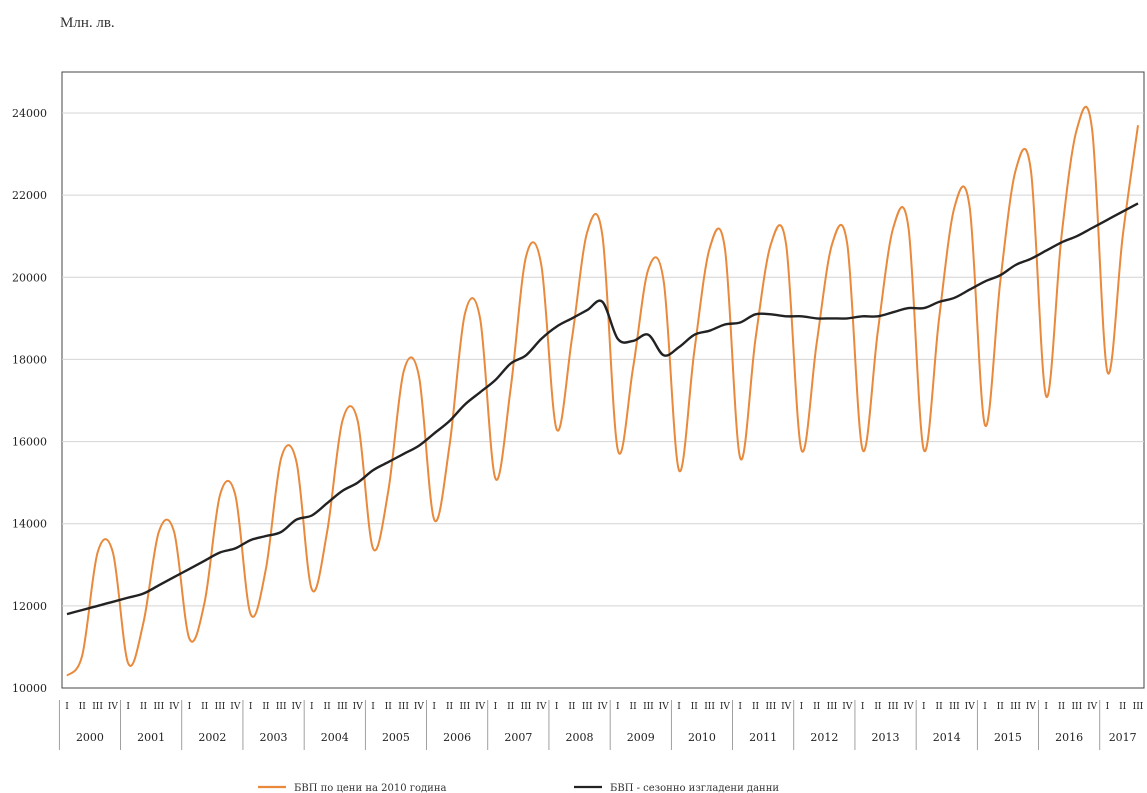 The width and height of the screenshot is (1147, 793). I want to click on x-year-label: 2017, so click(1123, 737).